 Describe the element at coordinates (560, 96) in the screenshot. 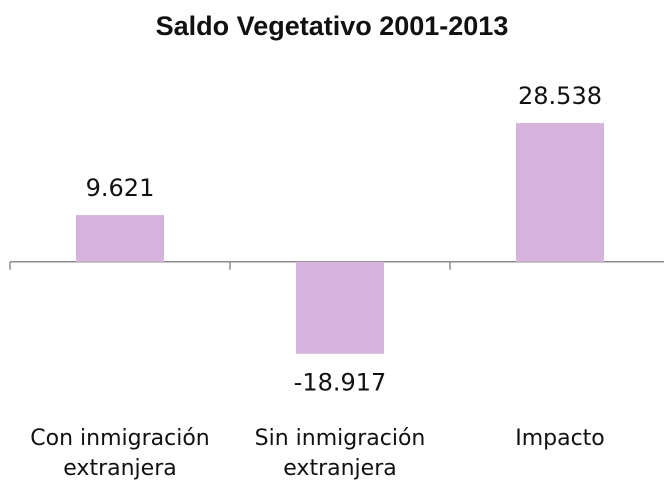

I see `data-label: 28.538` at that location.